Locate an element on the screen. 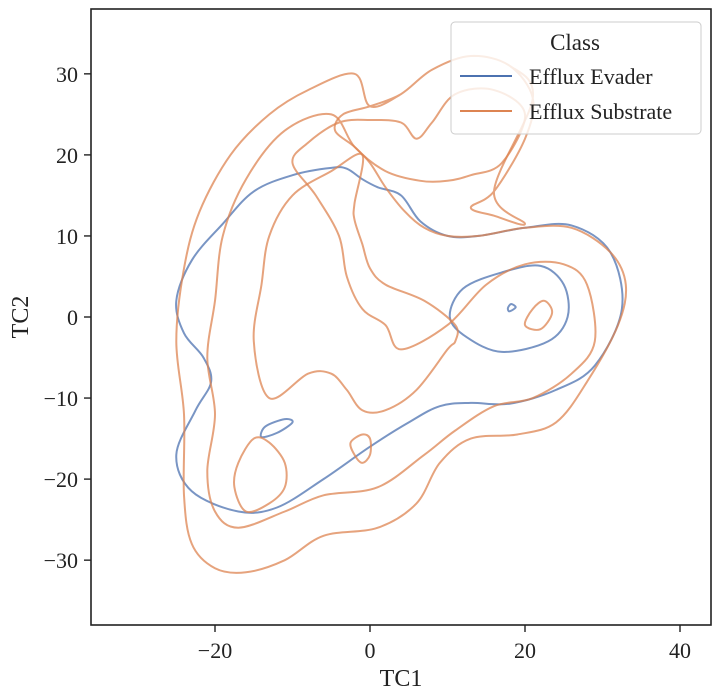 This screenshot has width=721, height=700. y-tick-label: −30 is located at coordinates (61, 560).